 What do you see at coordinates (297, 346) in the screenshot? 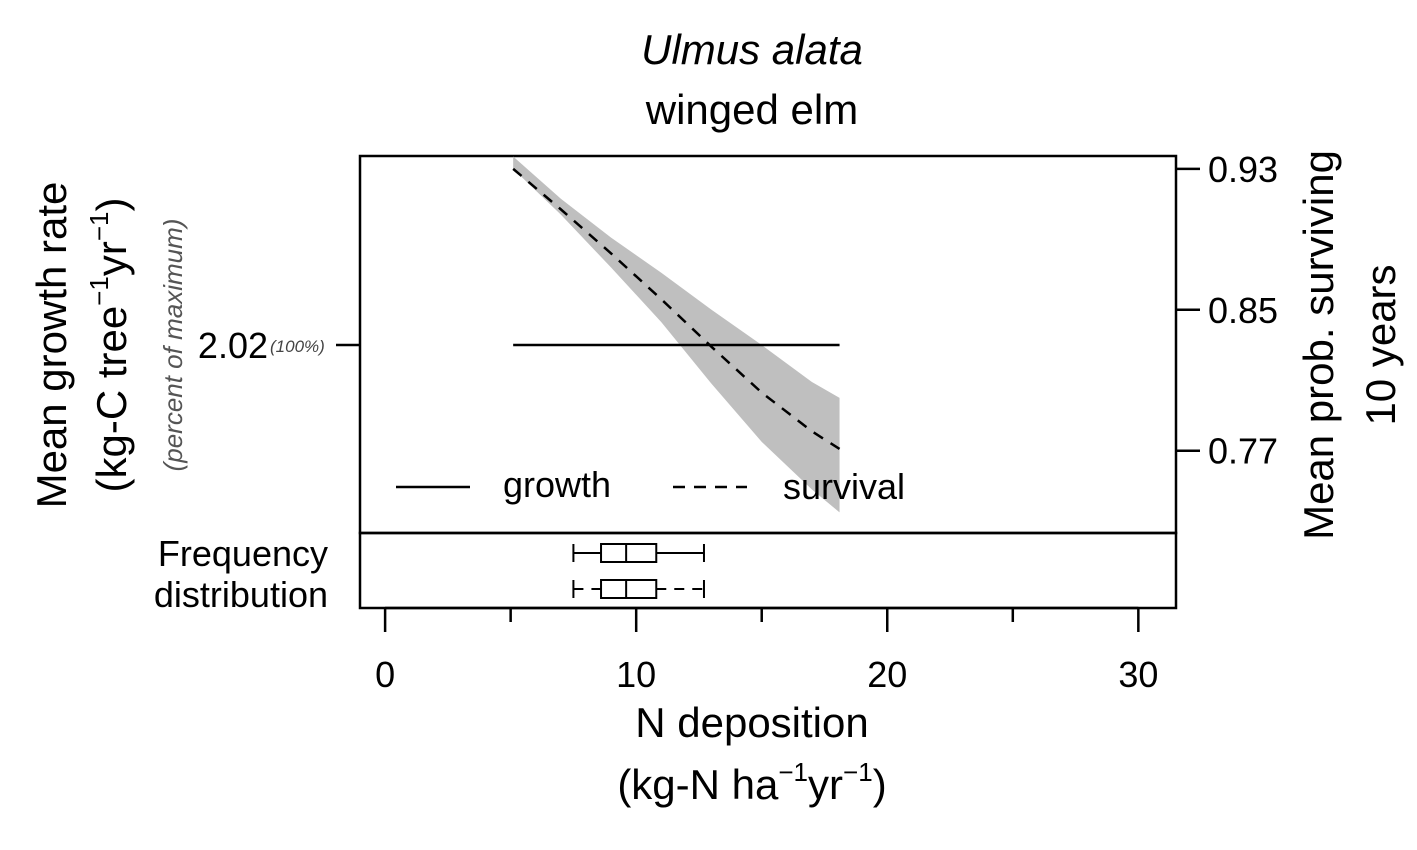
I see `y-left-tick-pct-0: (100%)` at bounding box center [297, 346].